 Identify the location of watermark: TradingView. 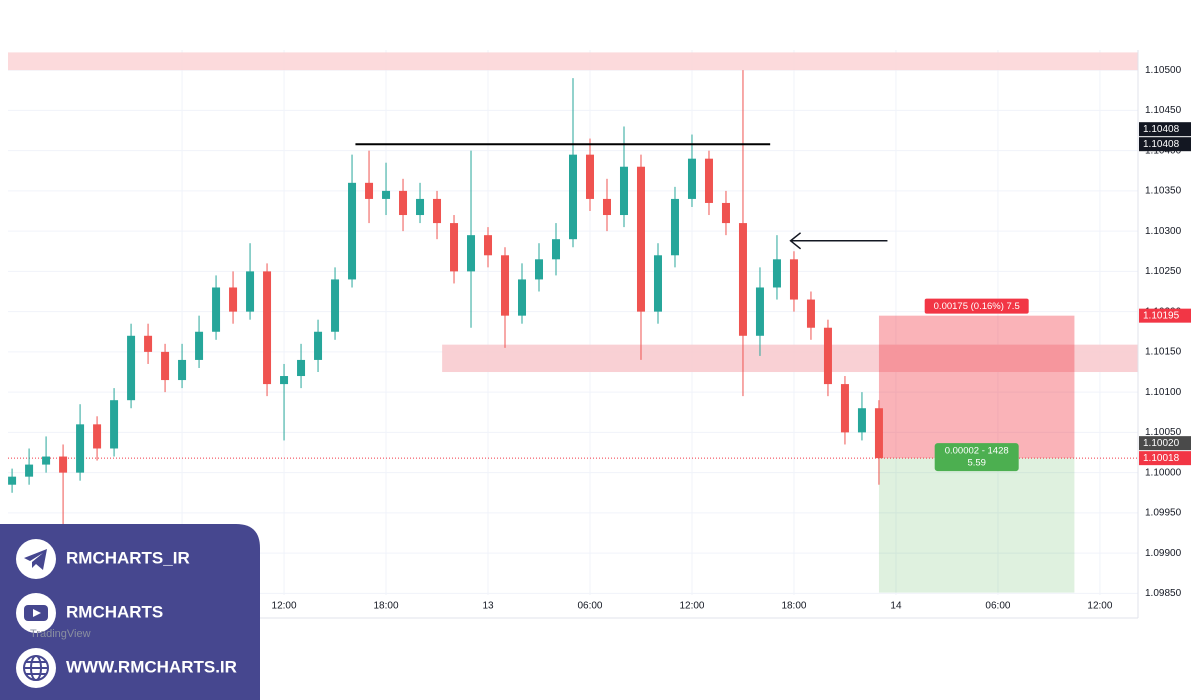
(60, 634).